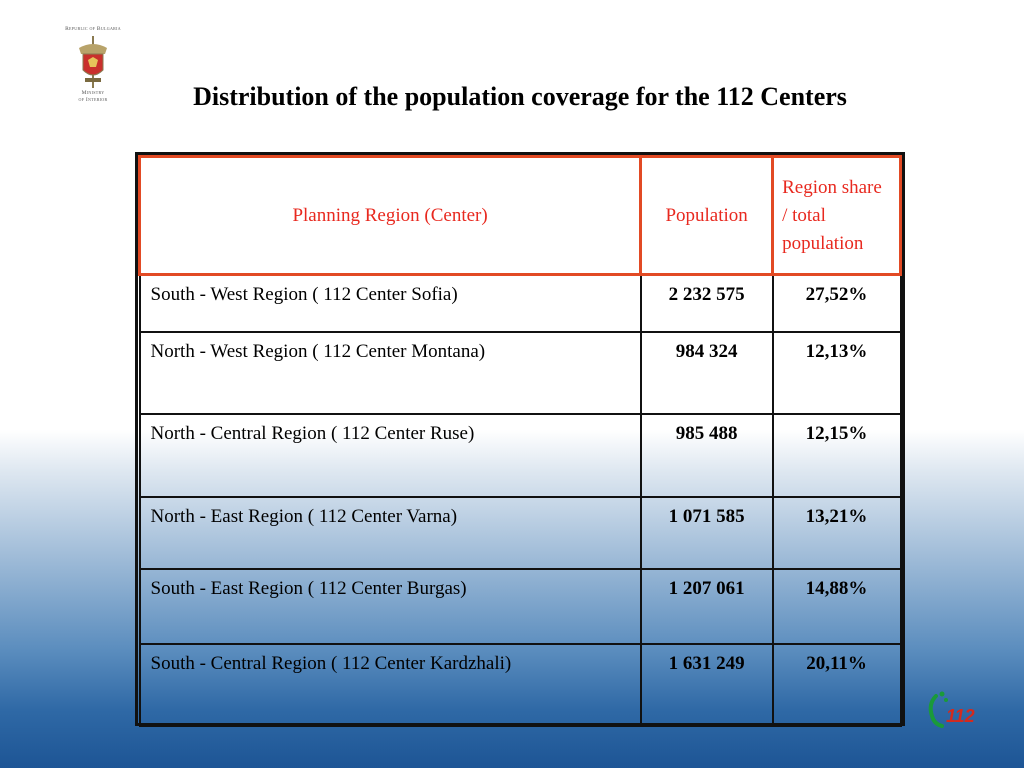 This screenshot has height=768, width=1024. What do you see at coordinates (706, 606) in the screenshot?
I see `cell-population: 1 207 061` at bounding box center [706, 606].